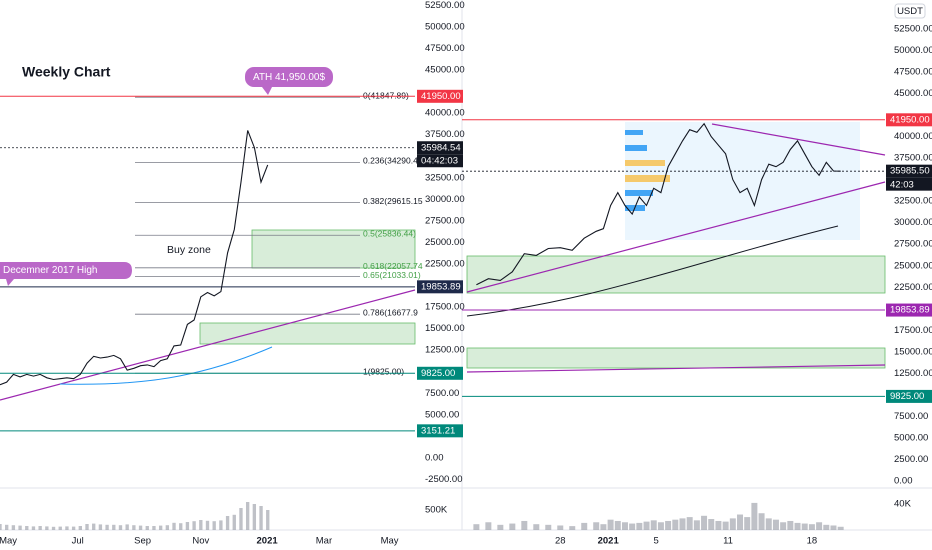 This screenshot has height=550, width=932. I want to click on fib-label: 0(41847.89), so click(386, 95).